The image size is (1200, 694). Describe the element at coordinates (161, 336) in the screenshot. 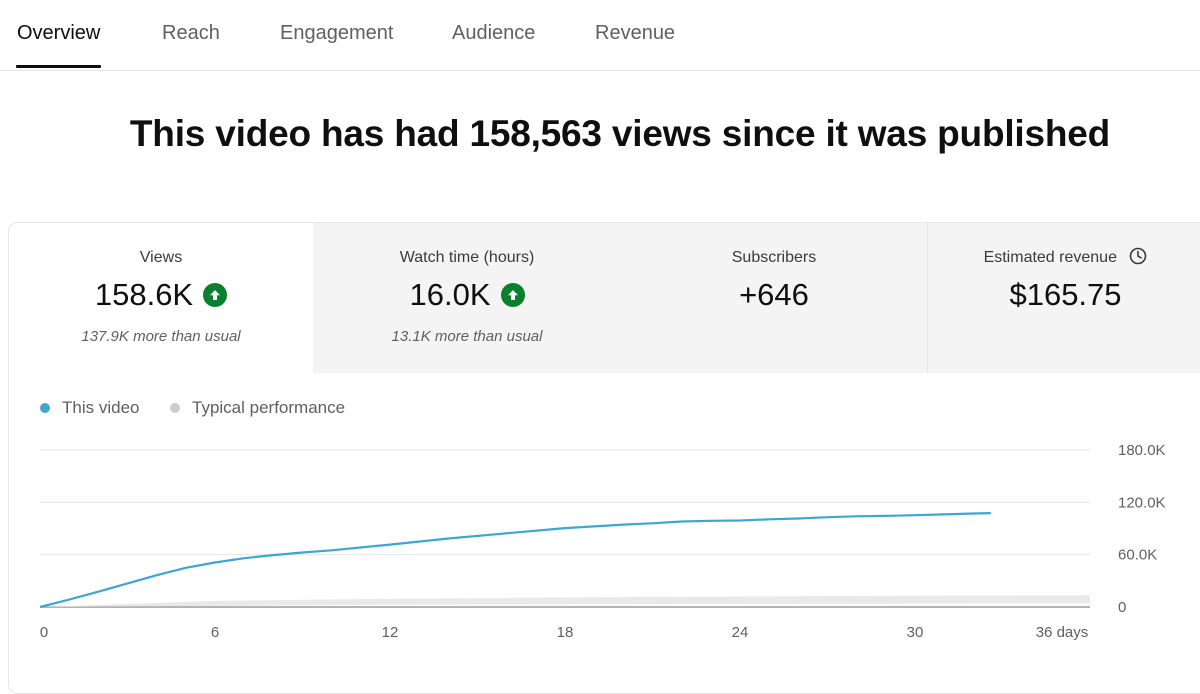

I see `metric-comparison: 137.9K more than usual` at that location.